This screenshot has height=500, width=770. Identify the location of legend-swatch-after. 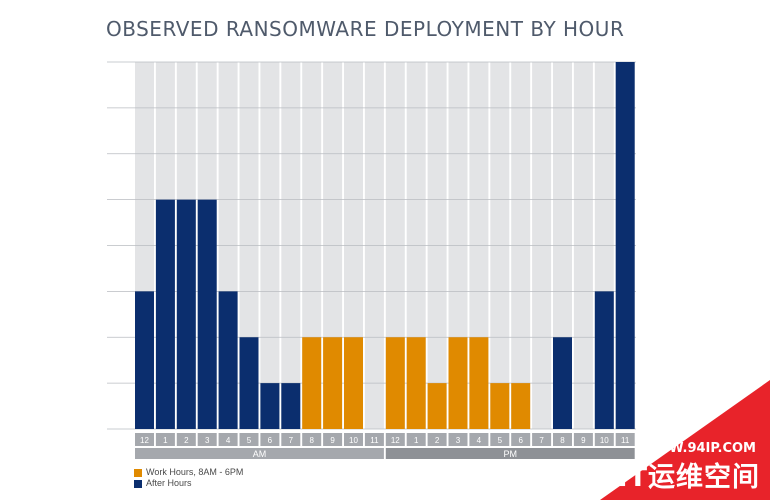
(138, 483).